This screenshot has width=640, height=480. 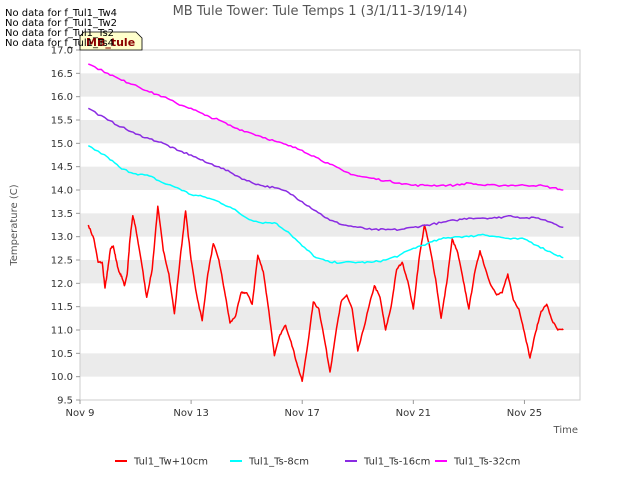 What do you see at coordinates (14, 225) in the screenshot?
I see `y-axis-label: Temperature (C)` at bounding box center [14, 225].